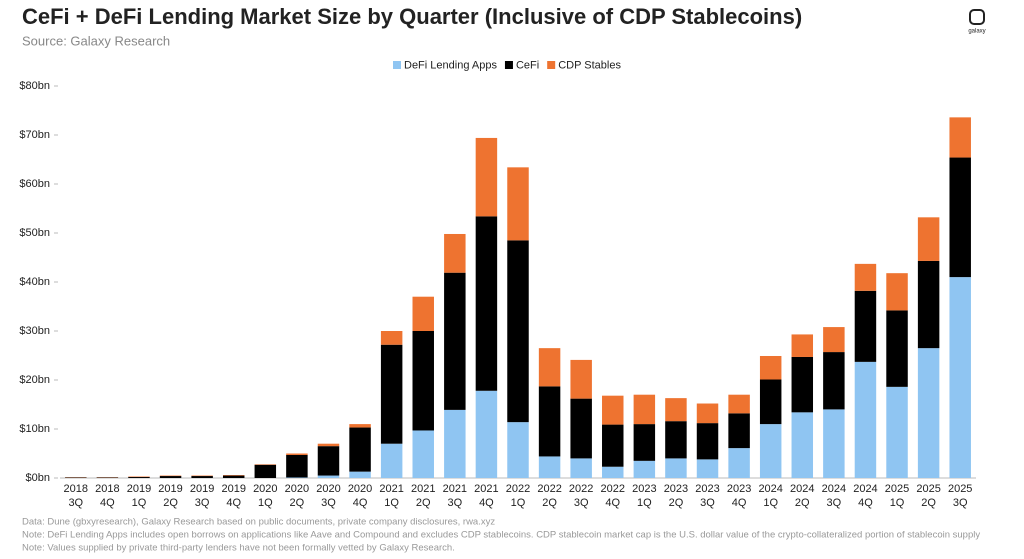 This screenshot has width=1024, height=559. Describe the element at coordinates (34, 331) in the screenshot. I see `y-tick-label: $30bn` at that location.